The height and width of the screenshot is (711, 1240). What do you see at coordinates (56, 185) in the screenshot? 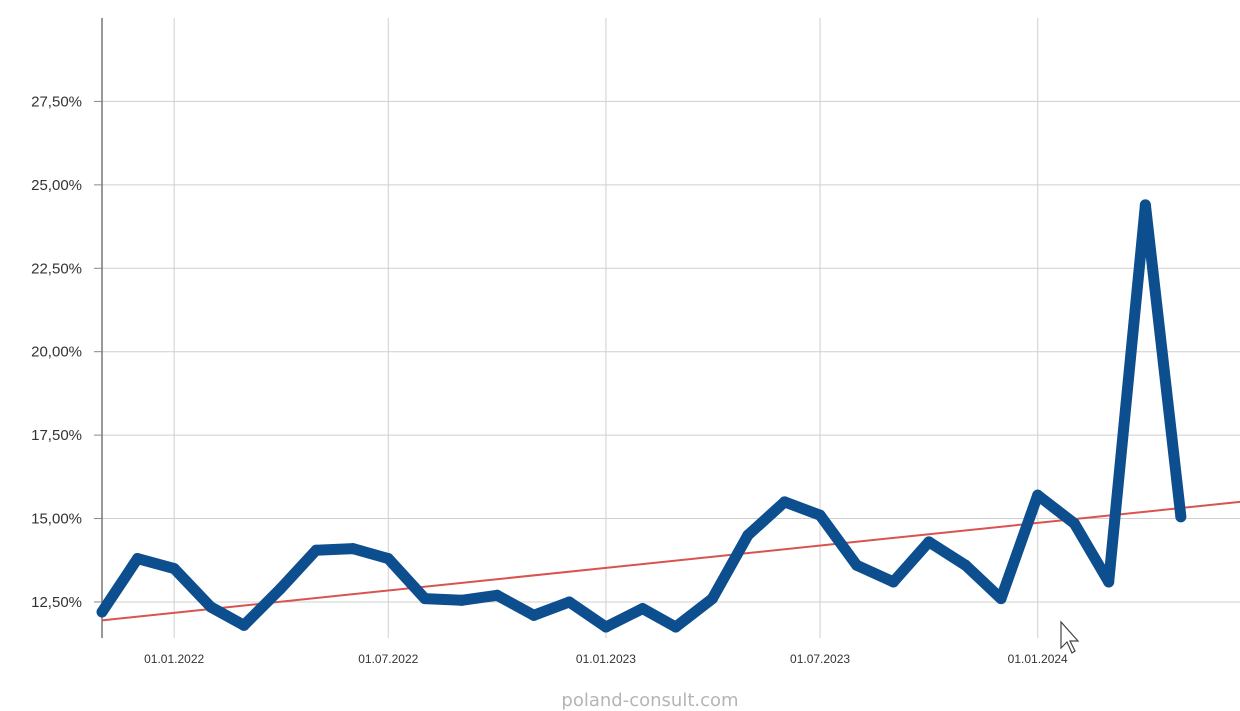
I see `y-tick-label: 25,00%` at bounding box center [56, 185].